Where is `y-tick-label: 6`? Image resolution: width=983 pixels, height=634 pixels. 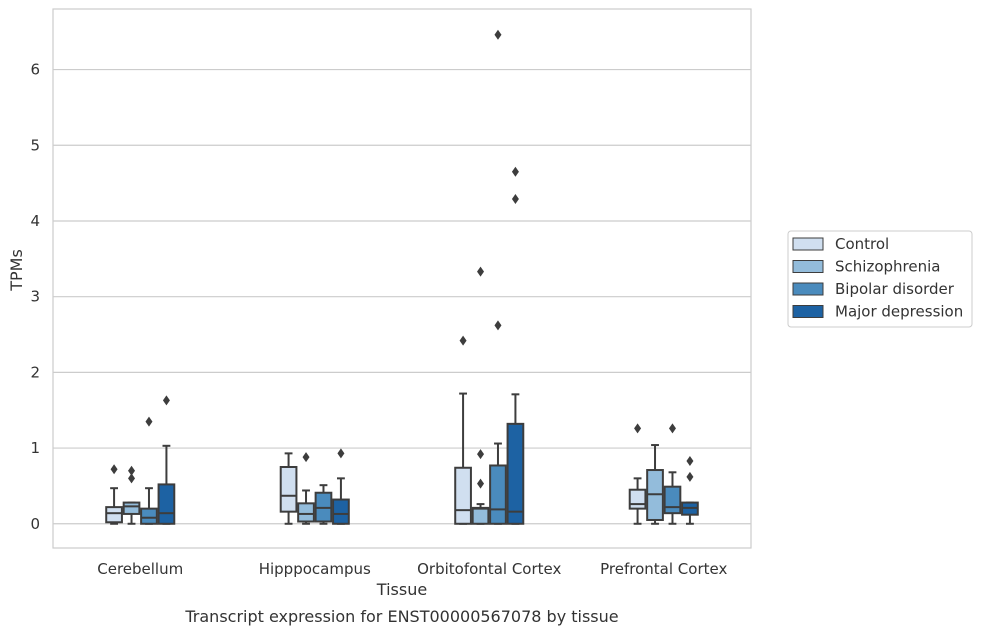 y-tick-label: 6 is located at coordinates (35, 70).